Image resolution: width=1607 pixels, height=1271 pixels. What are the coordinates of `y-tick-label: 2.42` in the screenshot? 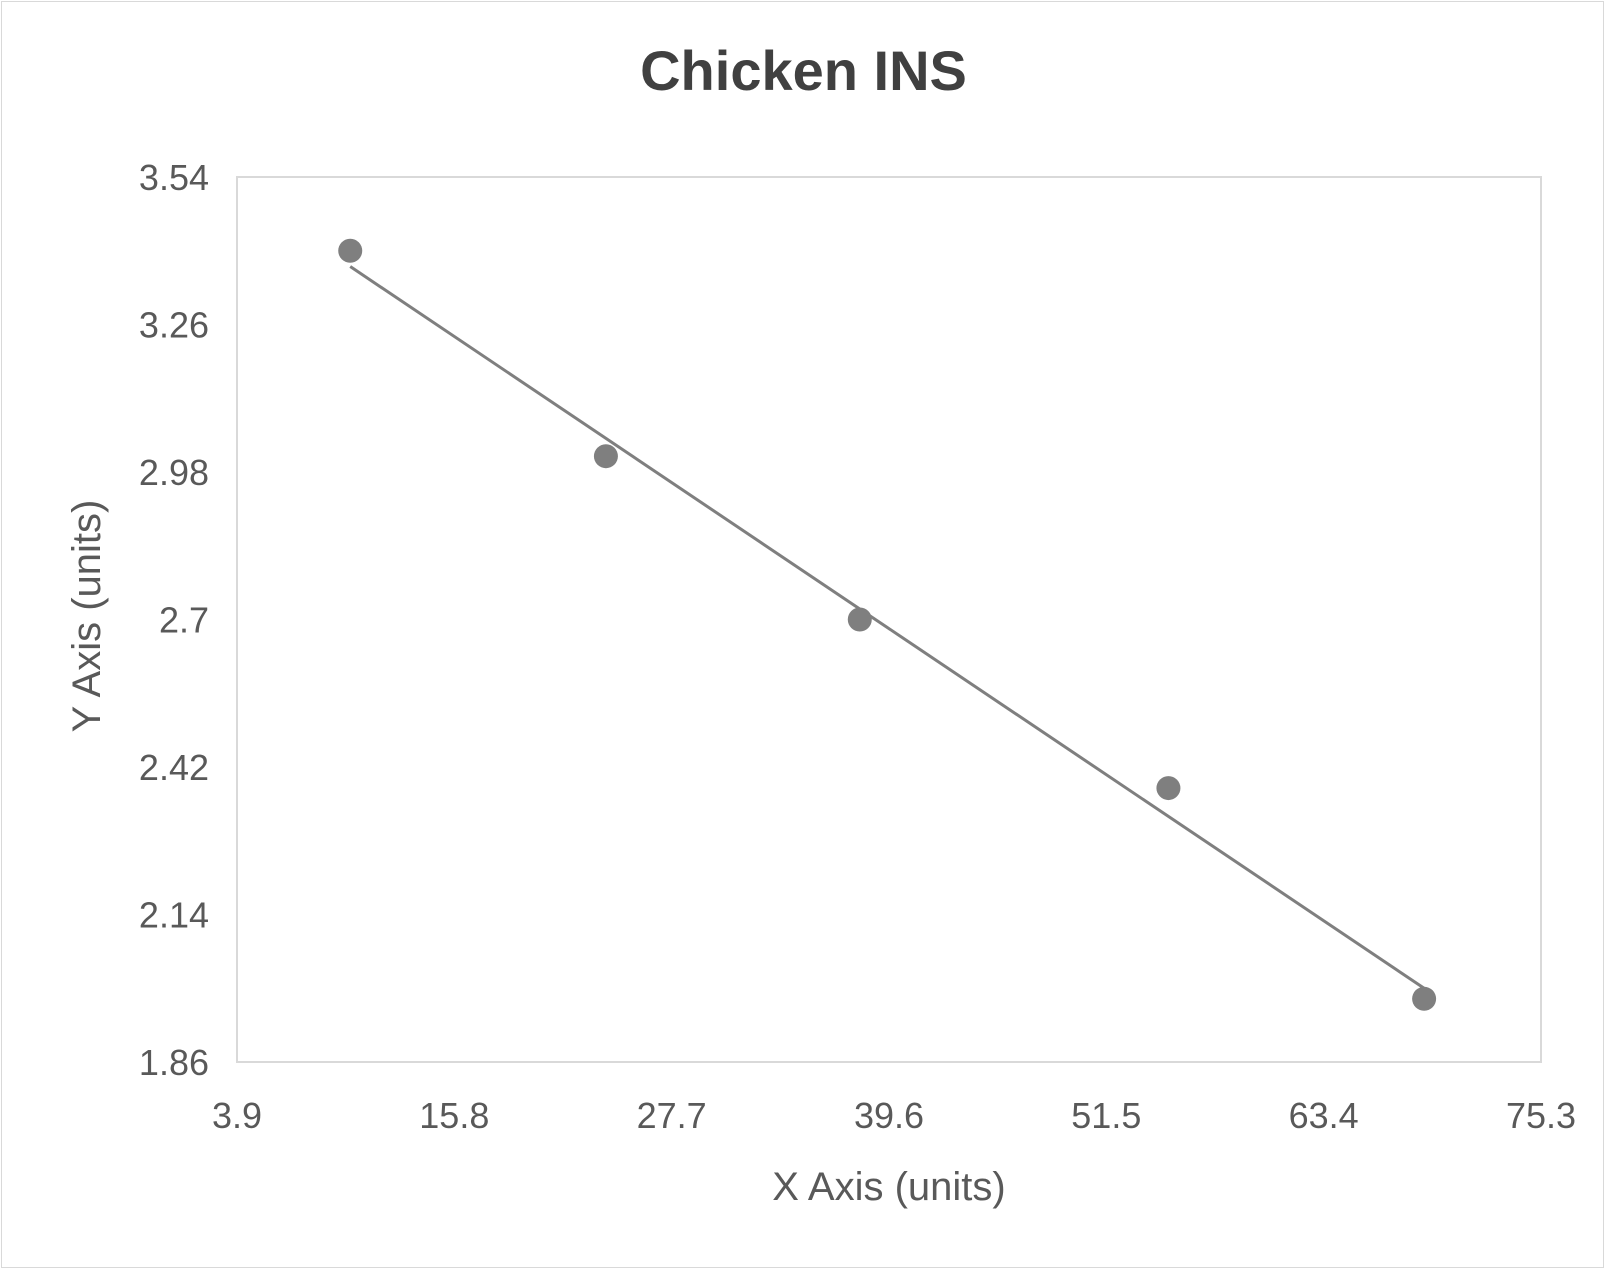 It's located at (174, 767).